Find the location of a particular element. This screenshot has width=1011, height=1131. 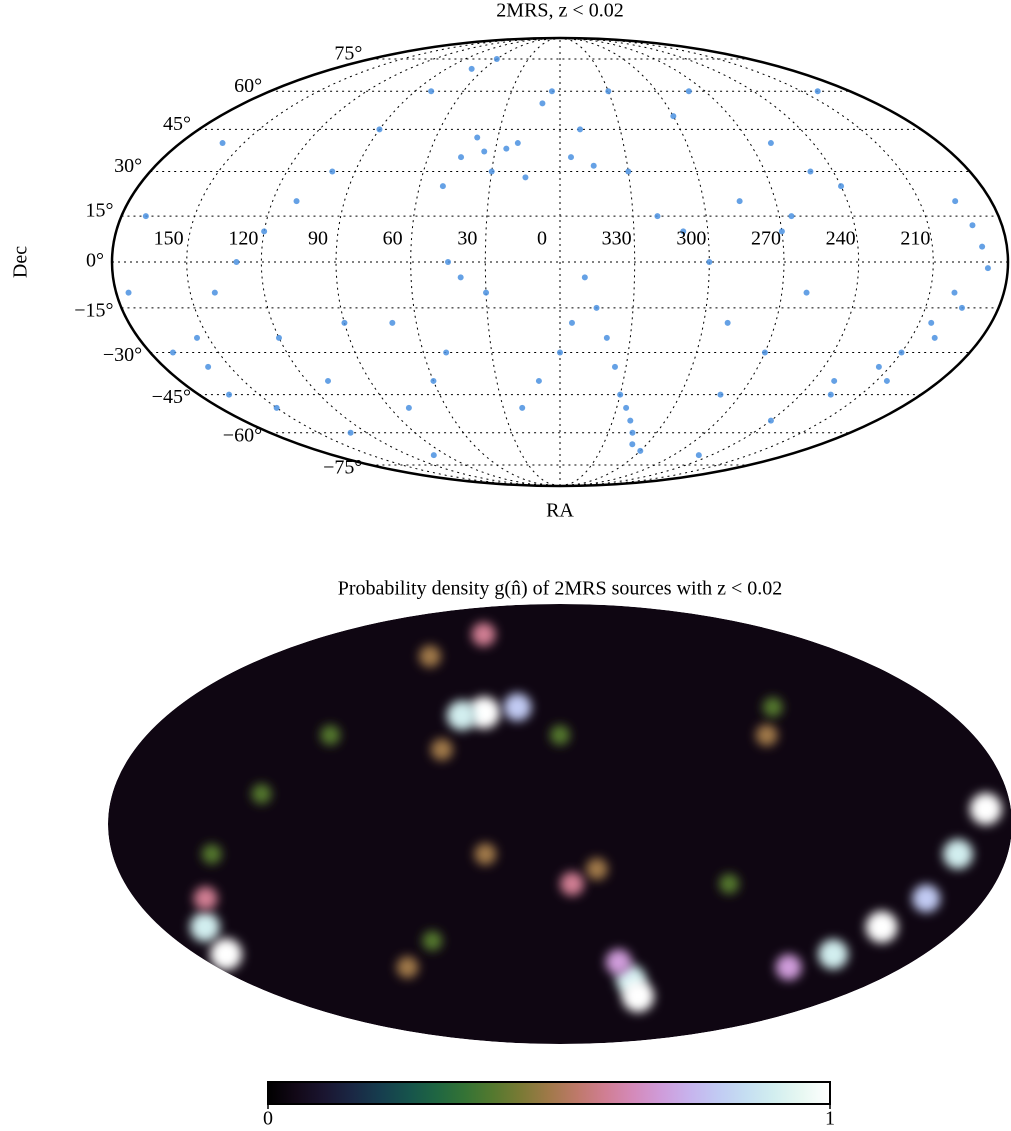

y-tick-label: 60° is located at coordinates (248, 86).